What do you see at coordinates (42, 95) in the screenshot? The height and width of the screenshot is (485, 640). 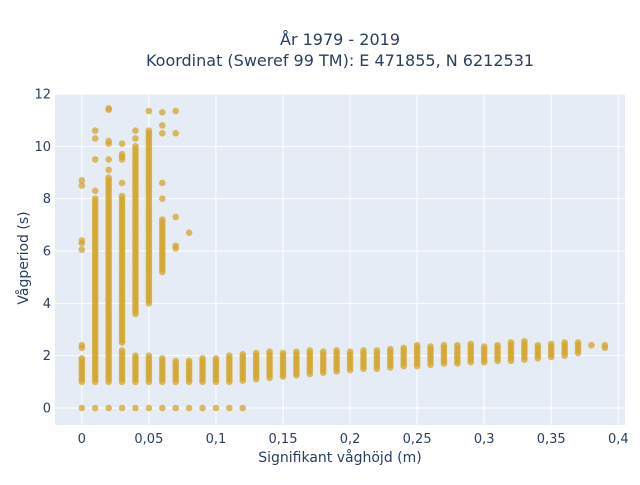 I see `y-tick-label: 12` at bounding box center [42, 95].